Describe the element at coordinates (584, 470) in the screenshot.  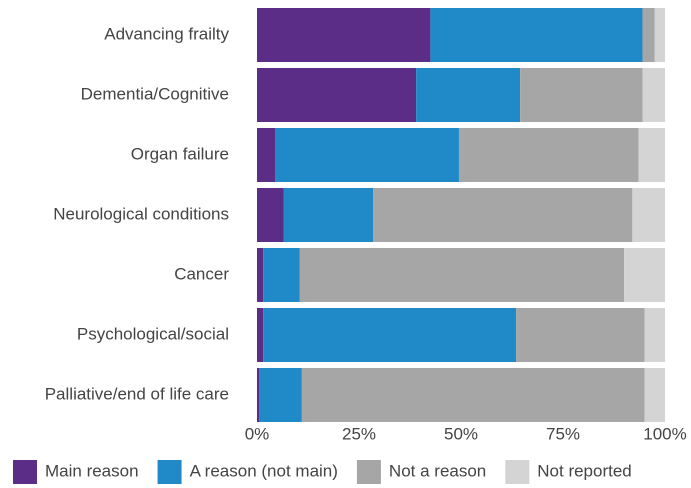
I see `legend-label: Not reported` at that location.